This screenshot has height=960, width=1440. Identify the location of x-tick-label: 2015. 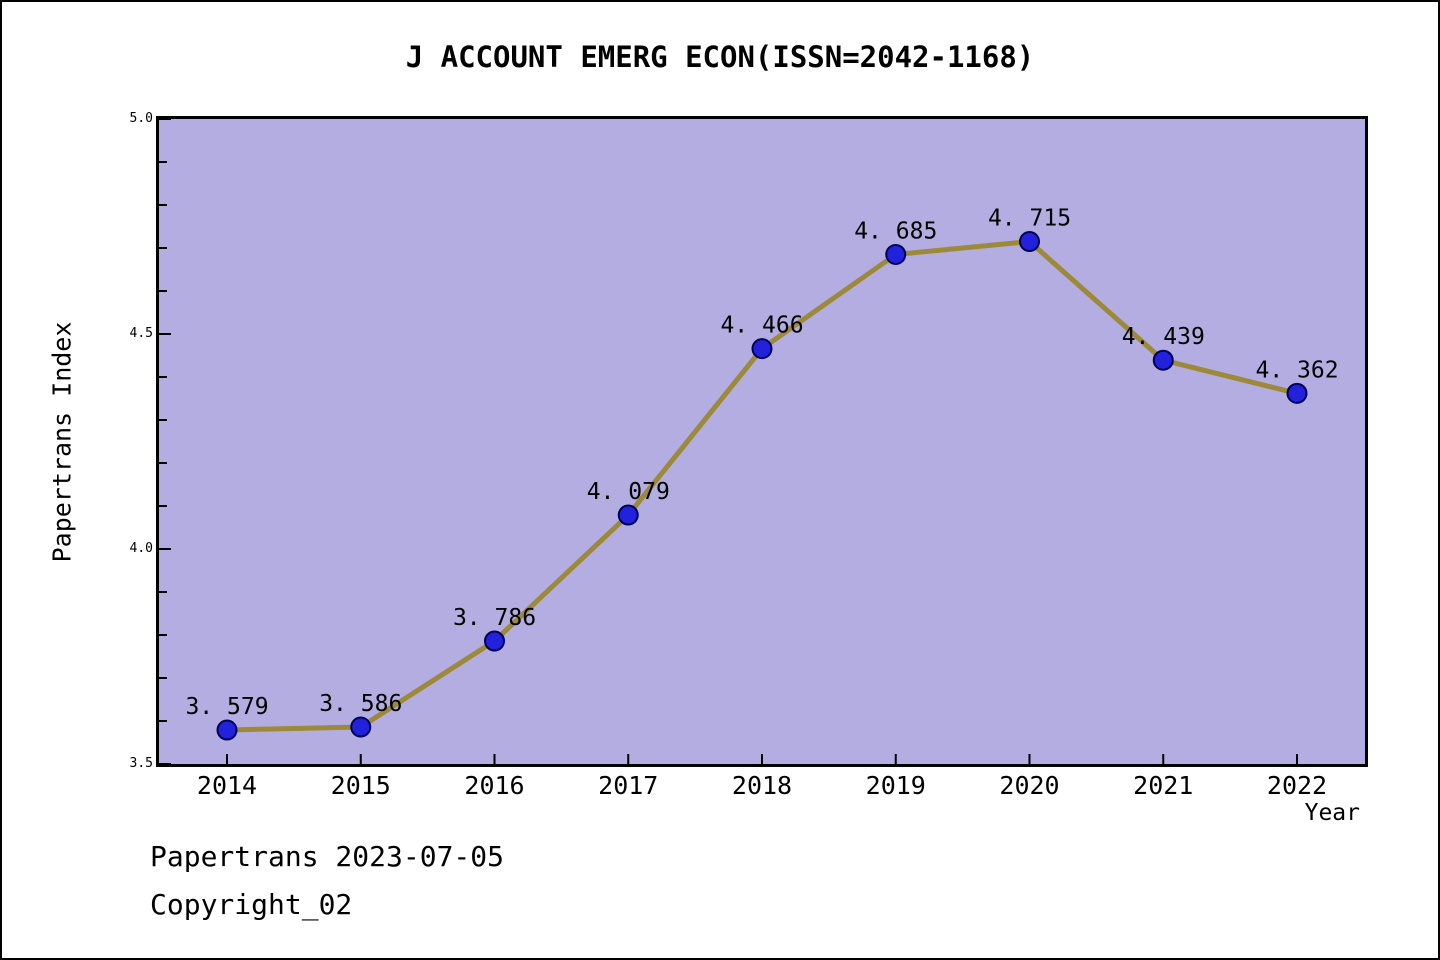
(360, 785).